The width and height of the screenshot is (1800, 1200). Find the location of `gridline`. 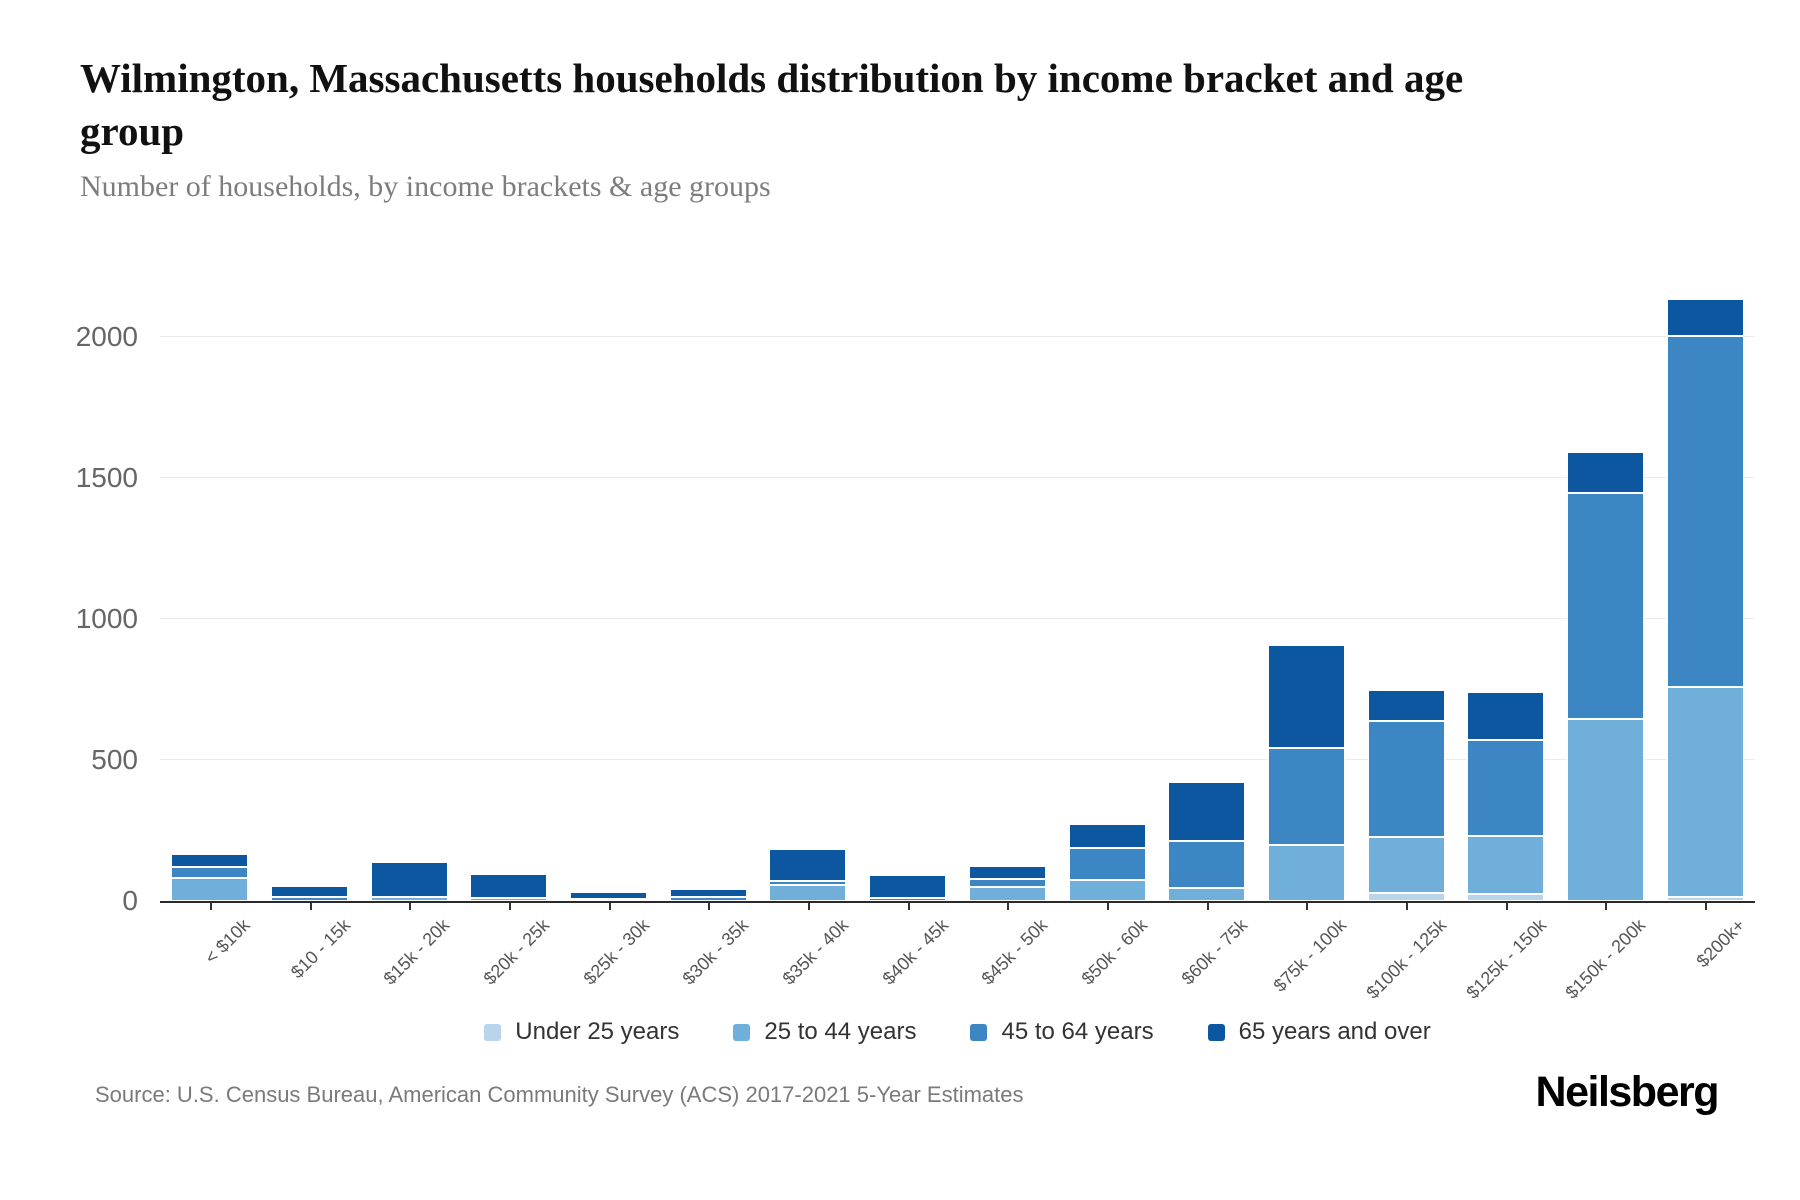

gridline is located at coordinates (957, 477).